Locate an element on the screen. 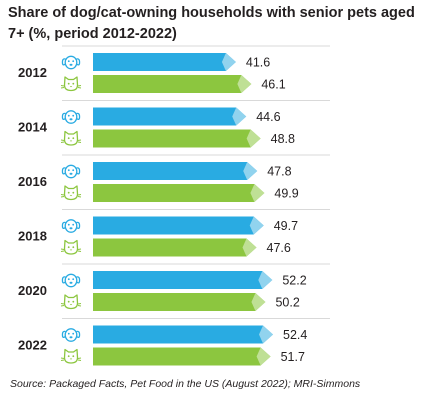 This screenshot has width=424, height=405. year-group-2016: 2016 47.8 49.9 is located at coordinates (174, 178).